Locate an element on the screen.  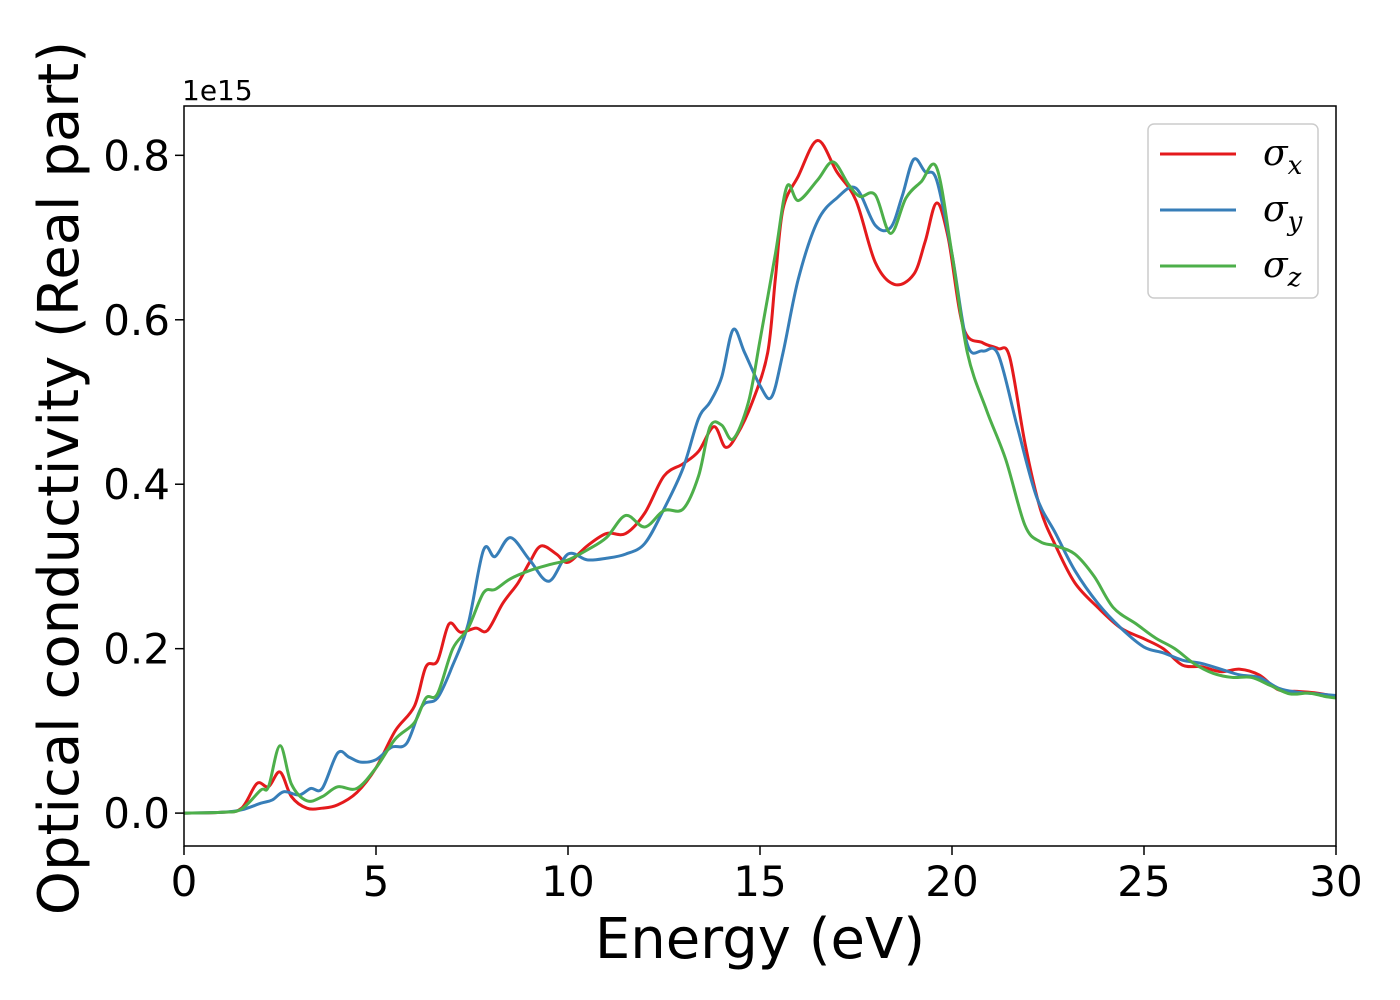
x-tick-label: 0 is located at coordinates (184, 881).